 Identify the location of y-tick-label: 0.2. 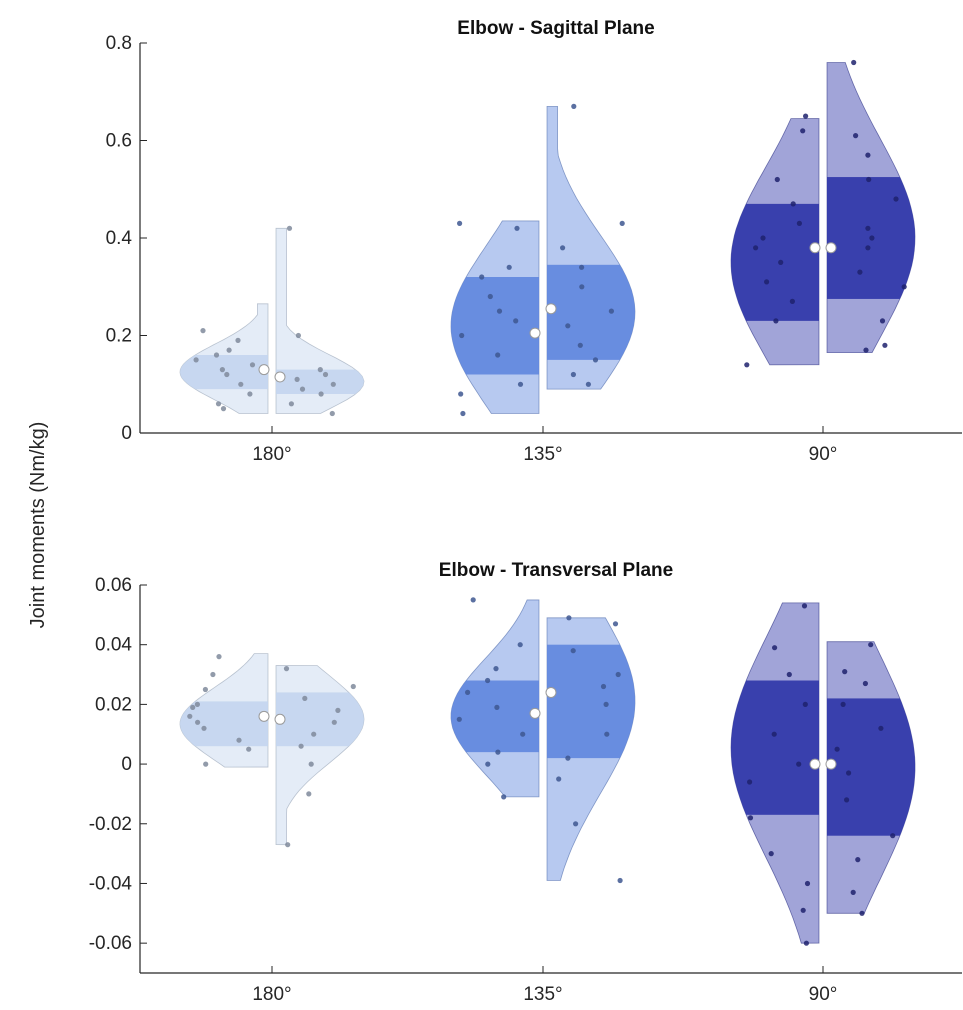
(119, 336).